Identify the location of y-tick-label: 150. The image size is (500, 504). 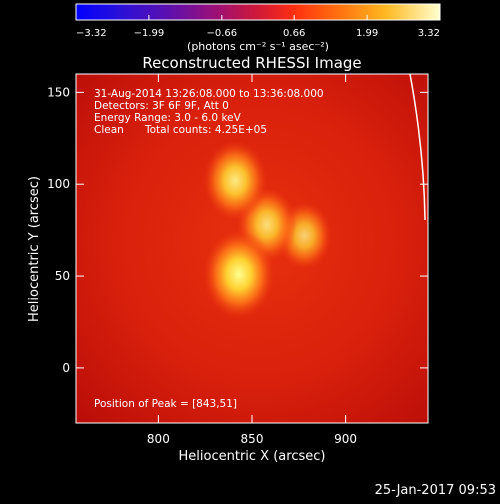
(58, 92).